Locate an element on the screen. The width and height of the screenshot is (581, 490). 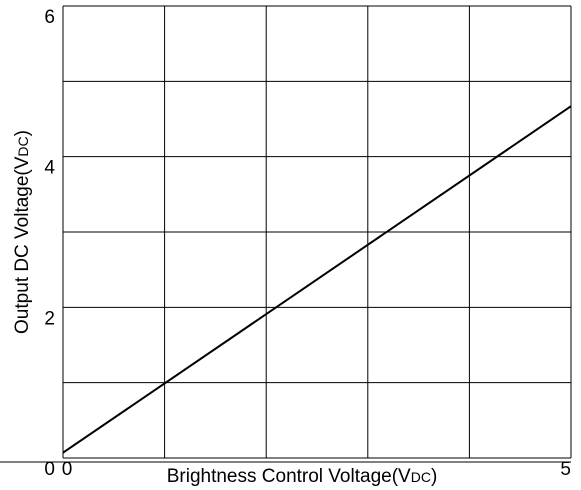
y-tick-label: 6 is located at coordinates (49, 17).